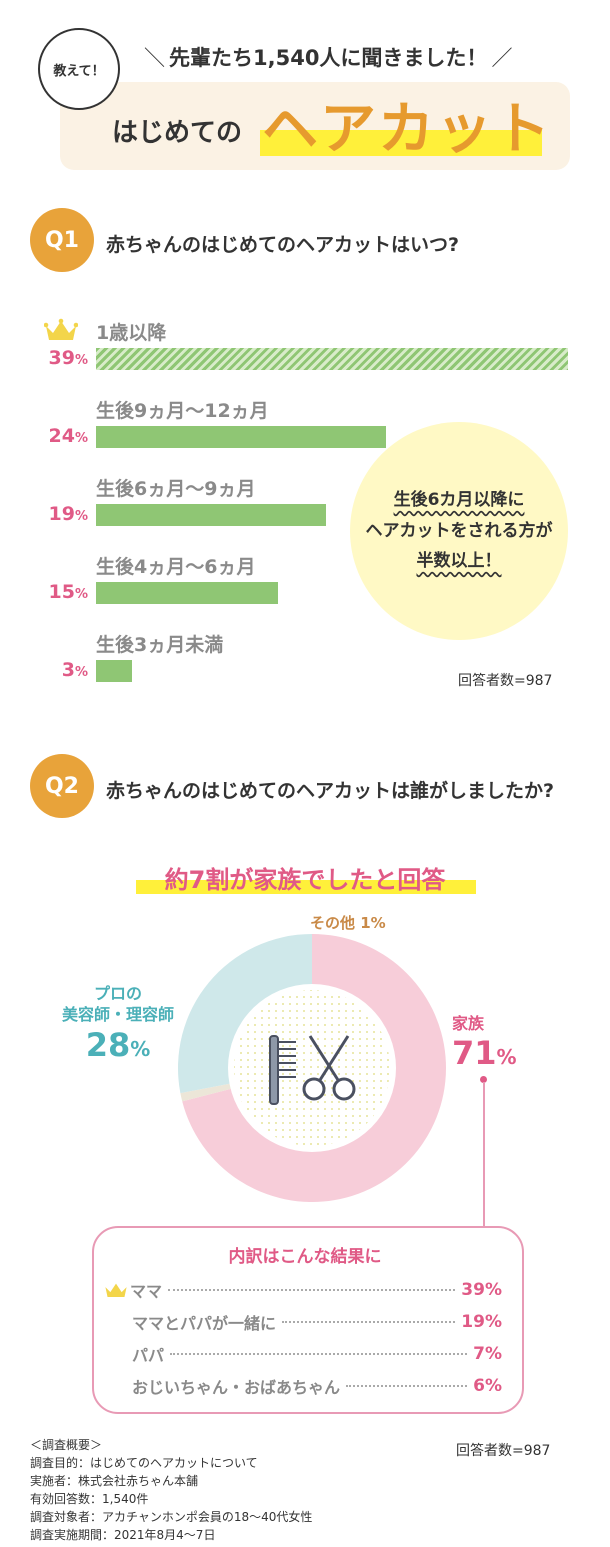  Describe the element at coordinates (484, 1155) in the screenshot. I see `connector-line` at that location.